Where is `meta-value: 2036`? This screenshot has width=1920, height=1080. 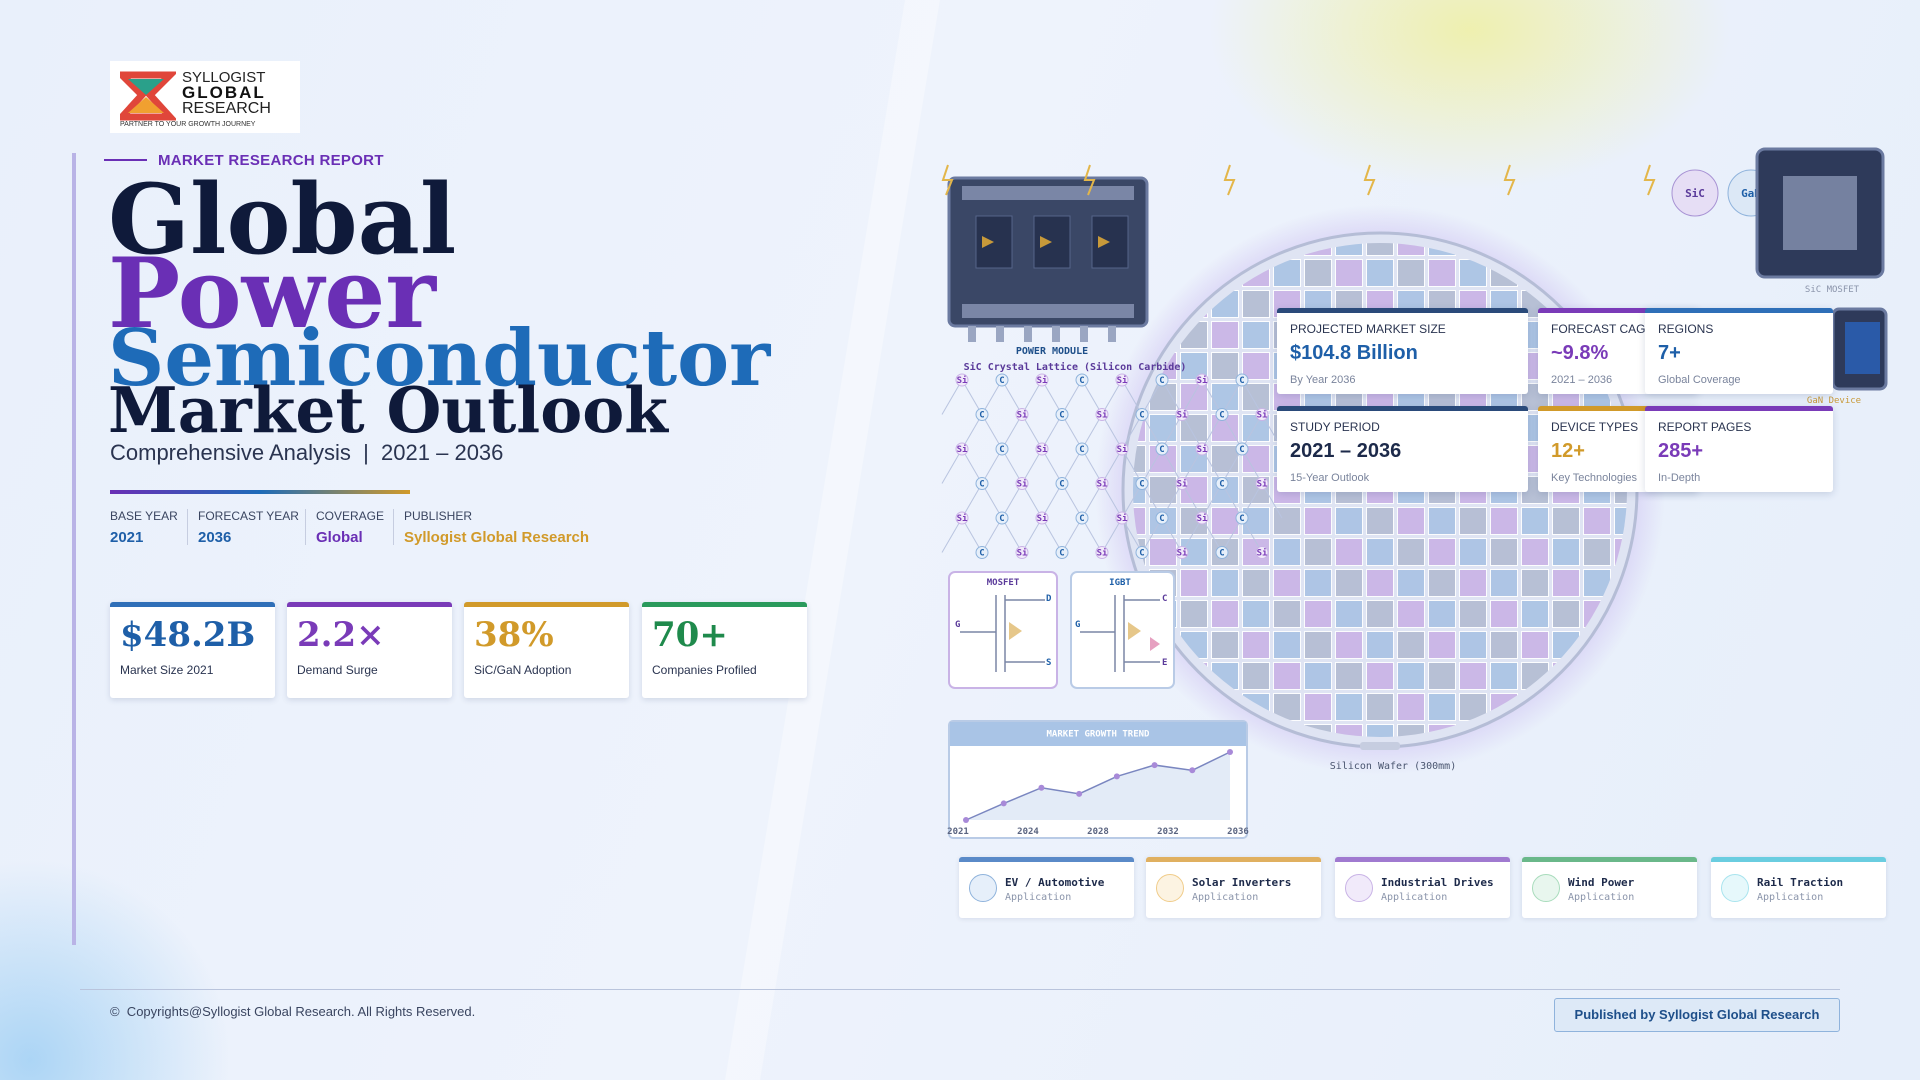
meta-value: 2036 is located at coordinates (215, 537).